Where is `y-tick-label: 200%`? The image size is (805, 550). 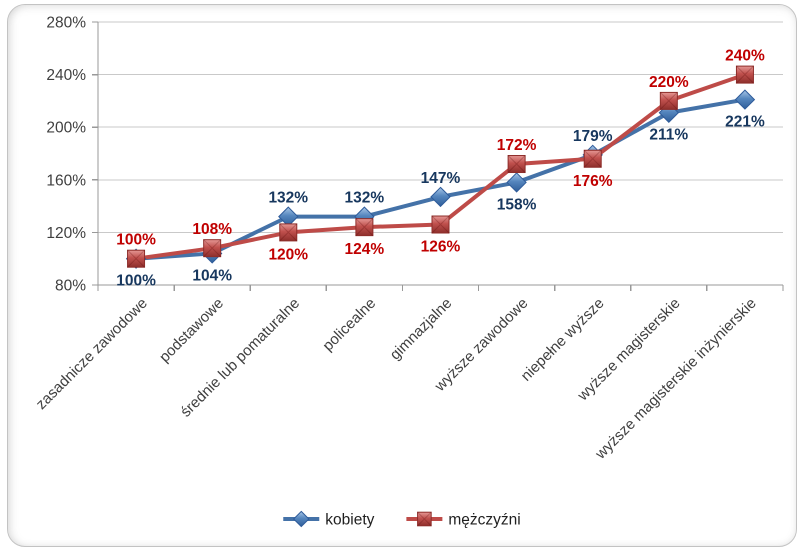
y-tick-label: 200% is located at coordinates (66, 128).